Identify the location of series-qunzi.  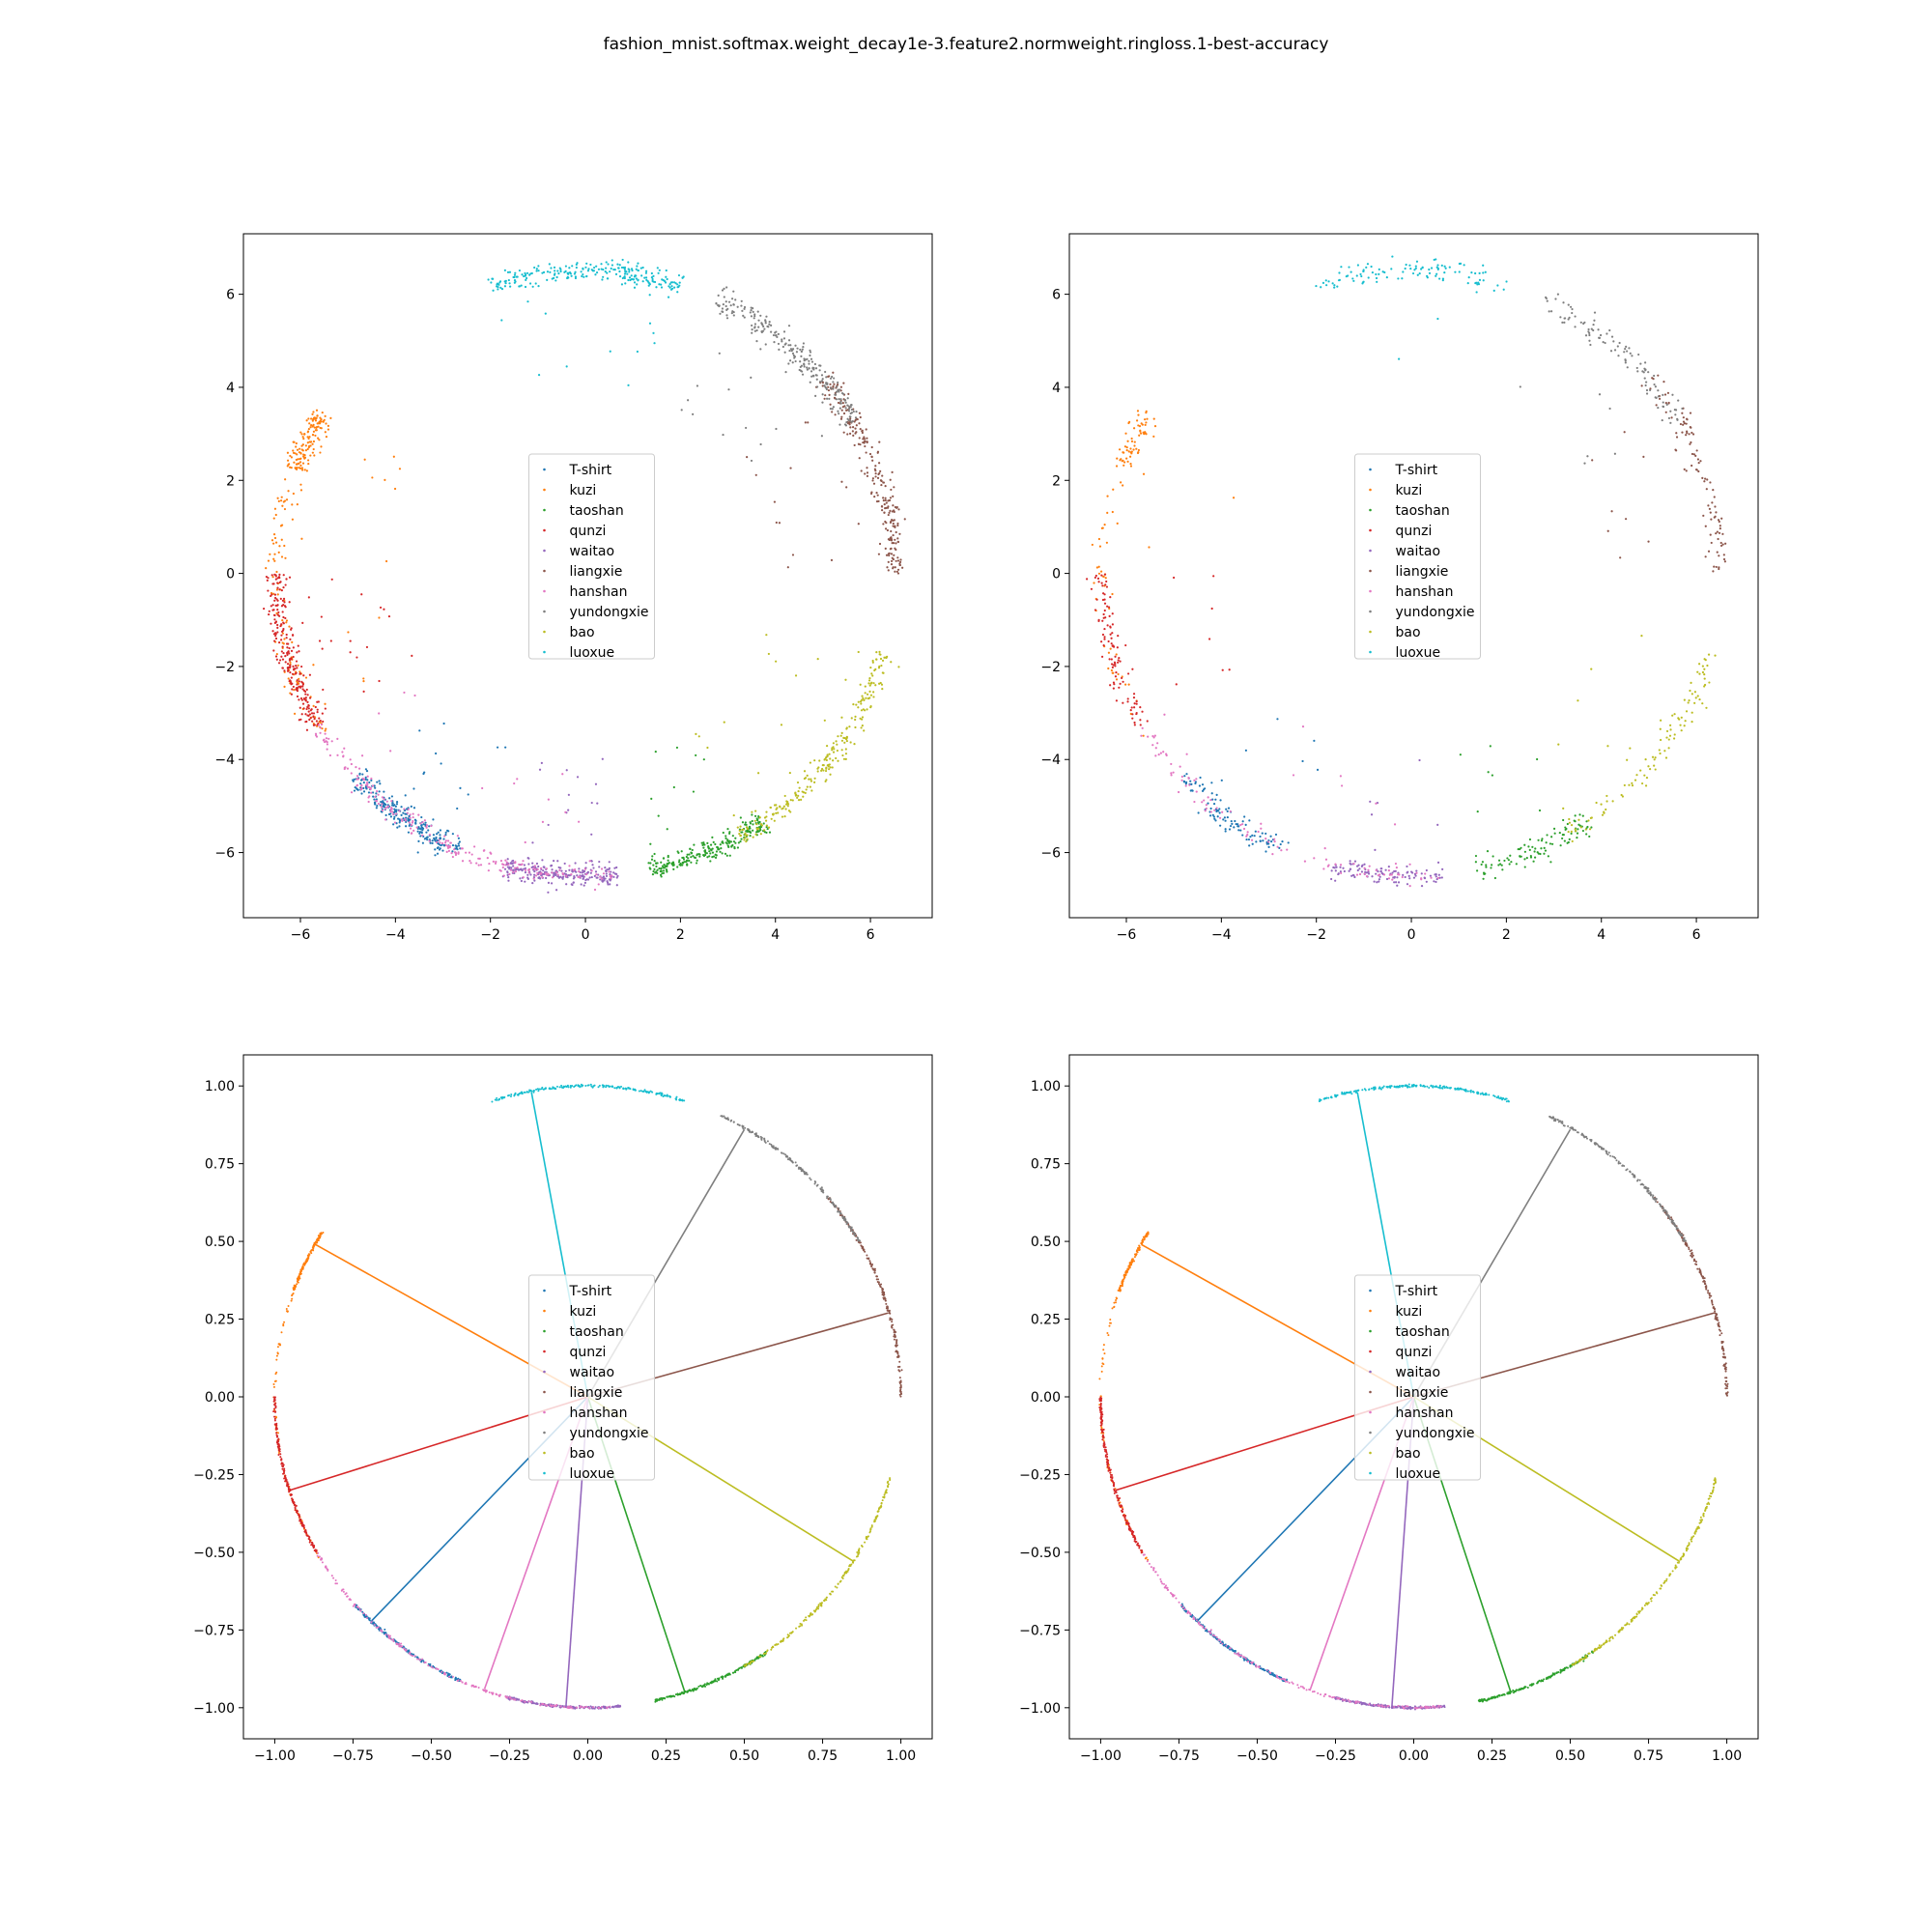
(1158, 649).